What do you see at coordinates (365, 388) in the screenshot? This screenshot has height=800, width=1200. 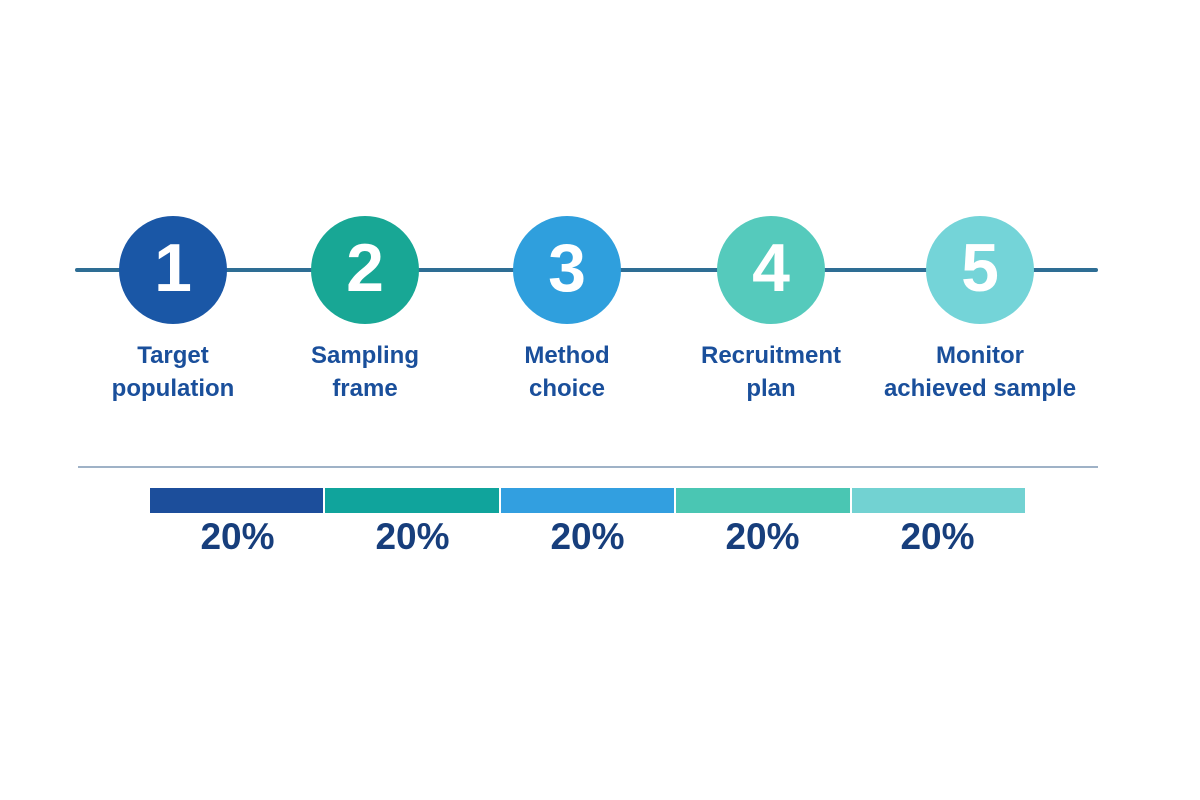 I see `step-2-label-line2: frame` at bounding box center [365, 388].